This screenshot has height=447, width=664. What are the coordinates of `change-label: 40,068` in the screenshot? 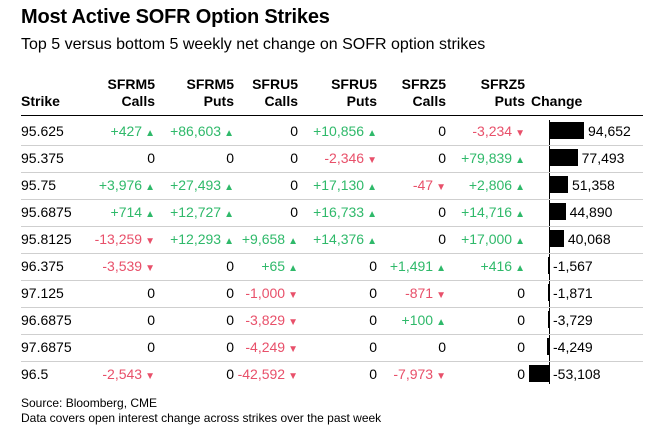 It's located at (589, 239).